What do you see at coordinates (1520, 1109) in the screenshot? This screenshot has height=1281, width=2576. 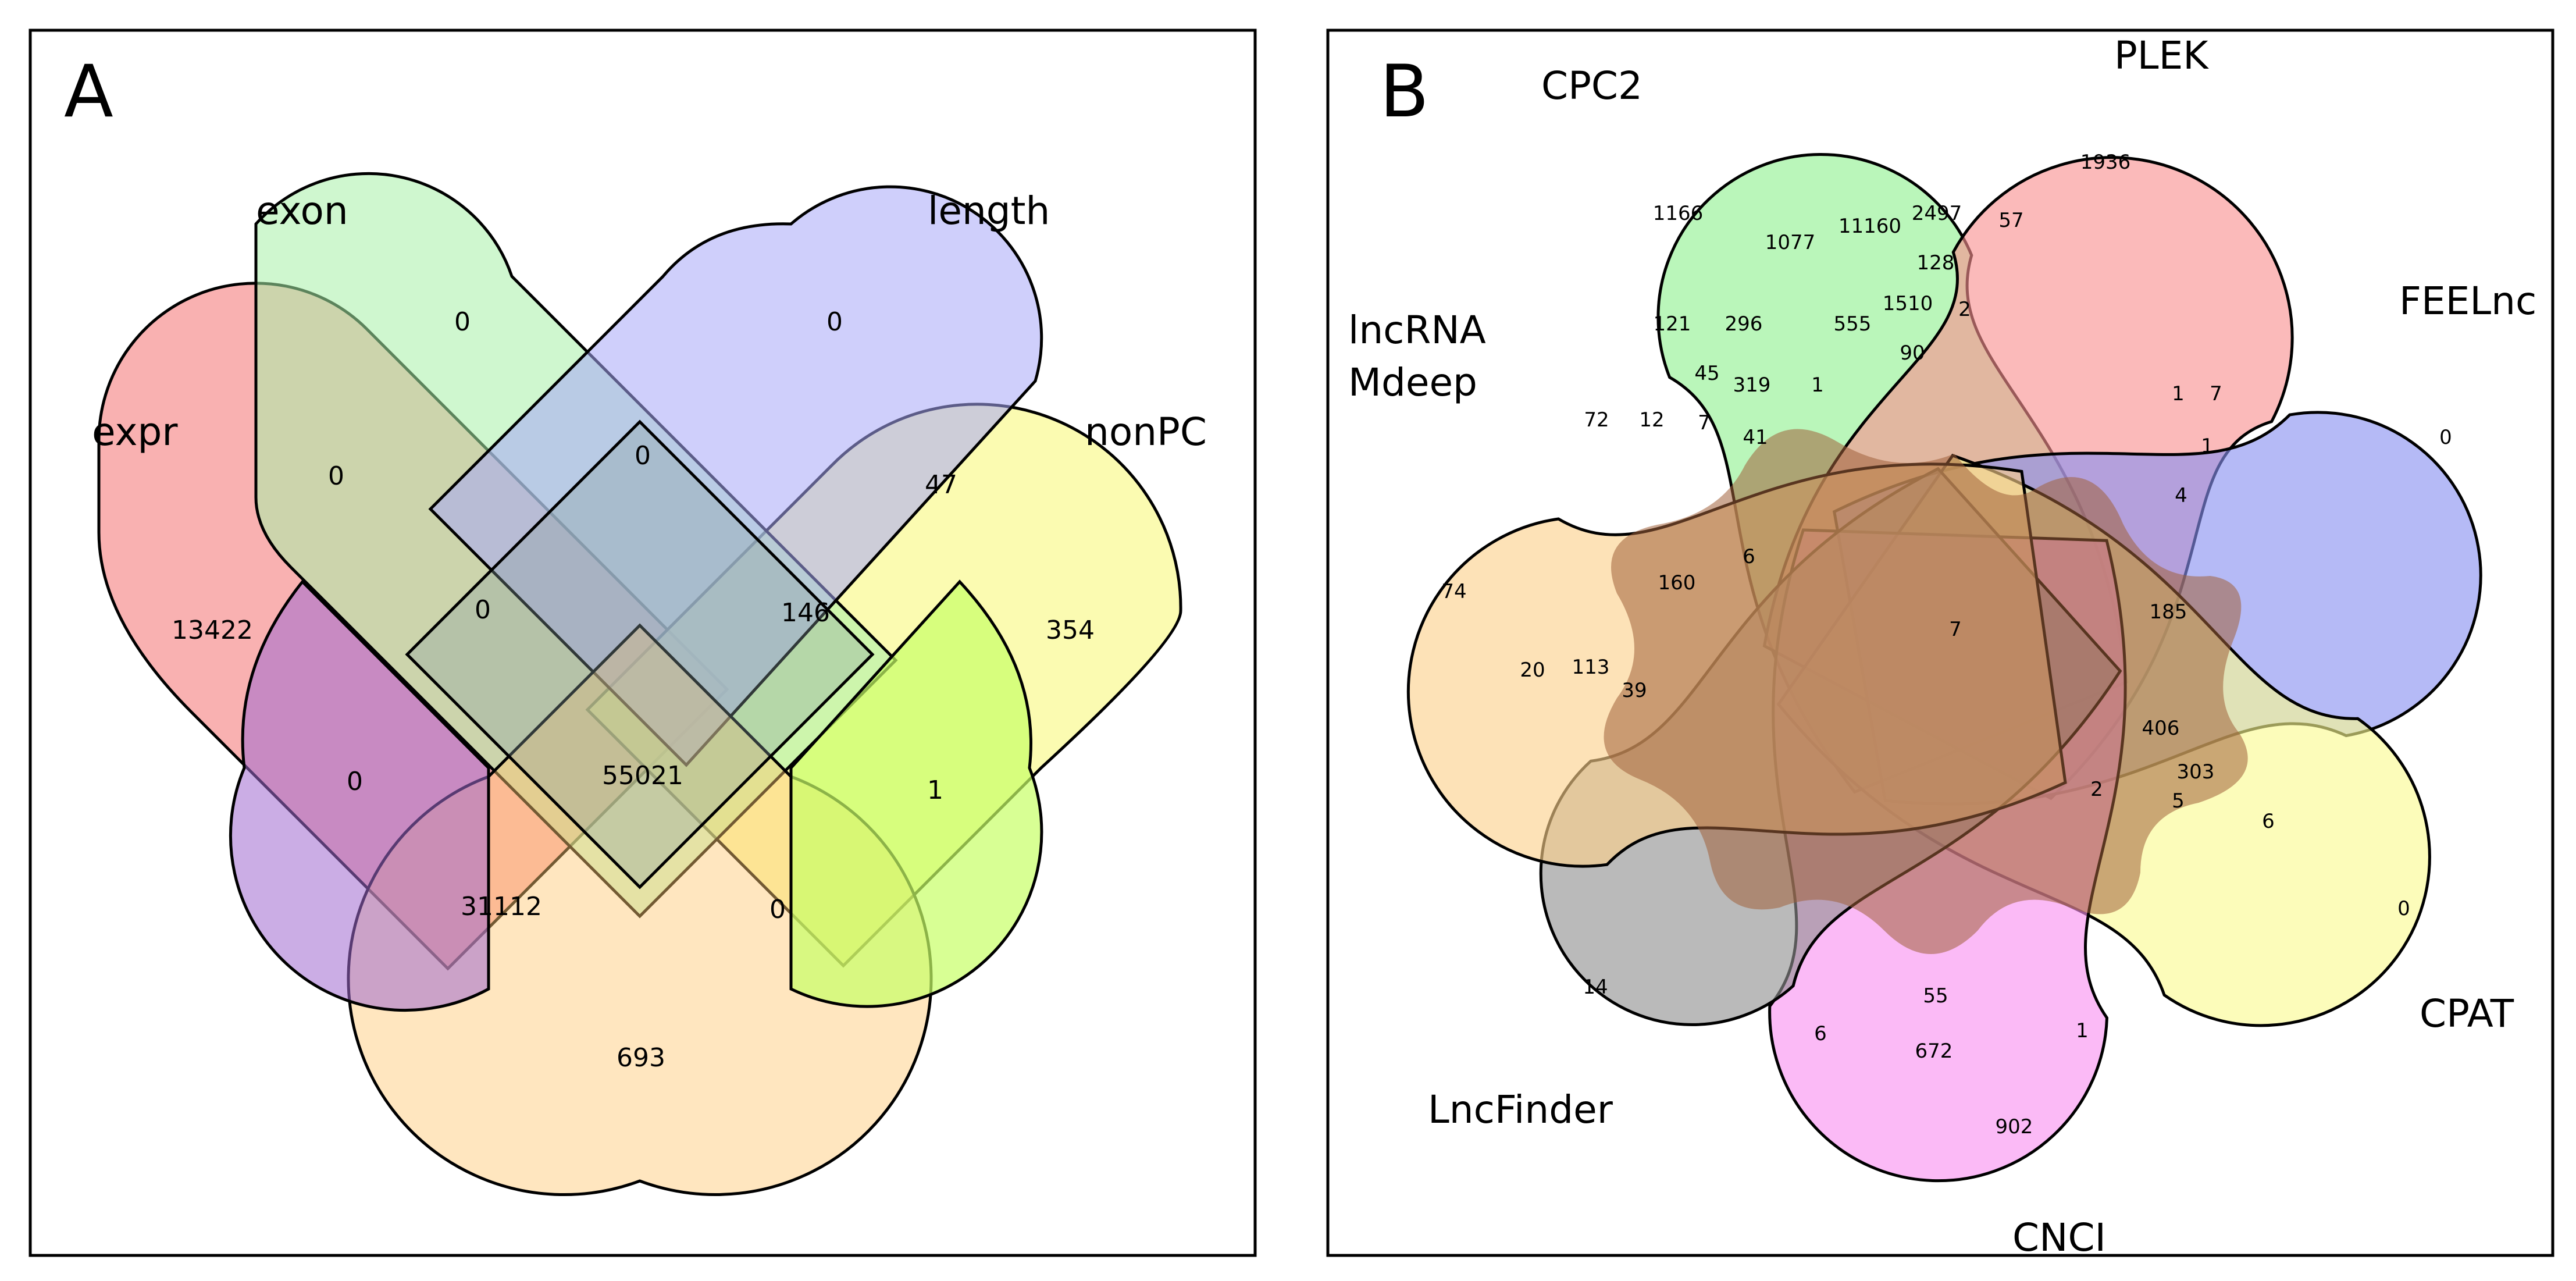 I see `label-lncfinder: LncFinder` at bounding box center [1520, 1109].